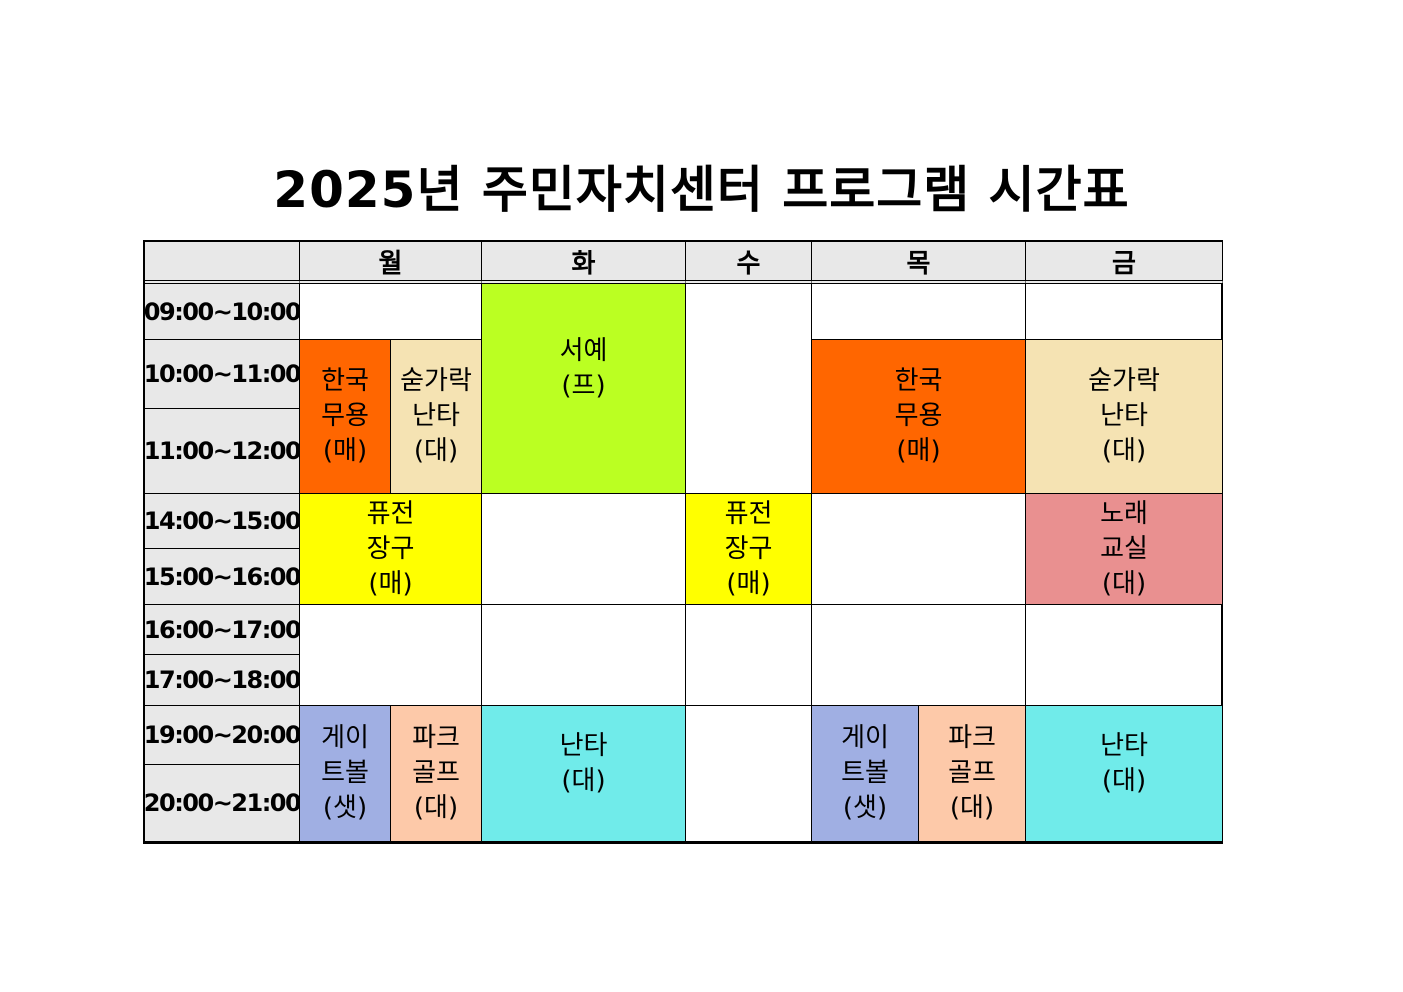  I want to click on program-name-line: 서예, so click(583, 350).